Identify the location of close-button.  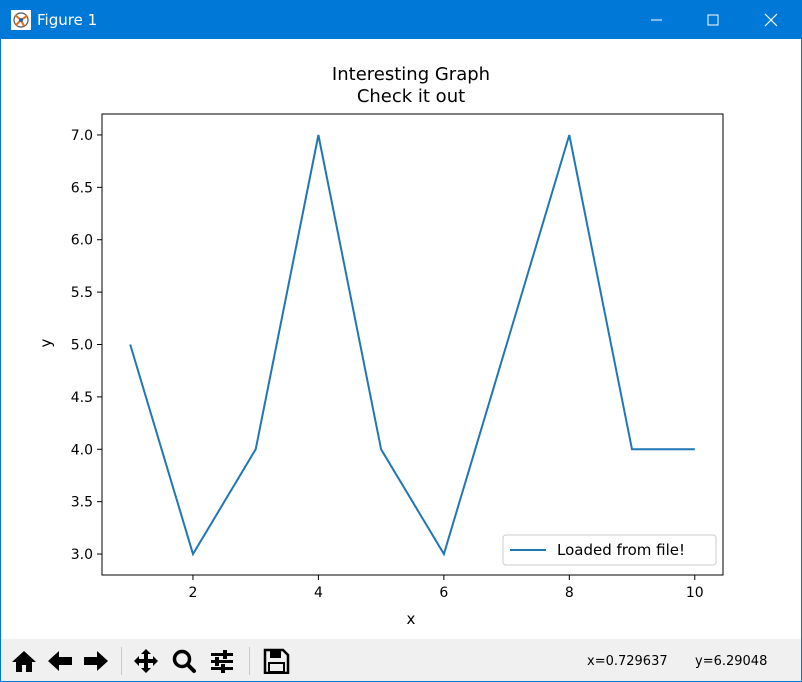
(771, 20).